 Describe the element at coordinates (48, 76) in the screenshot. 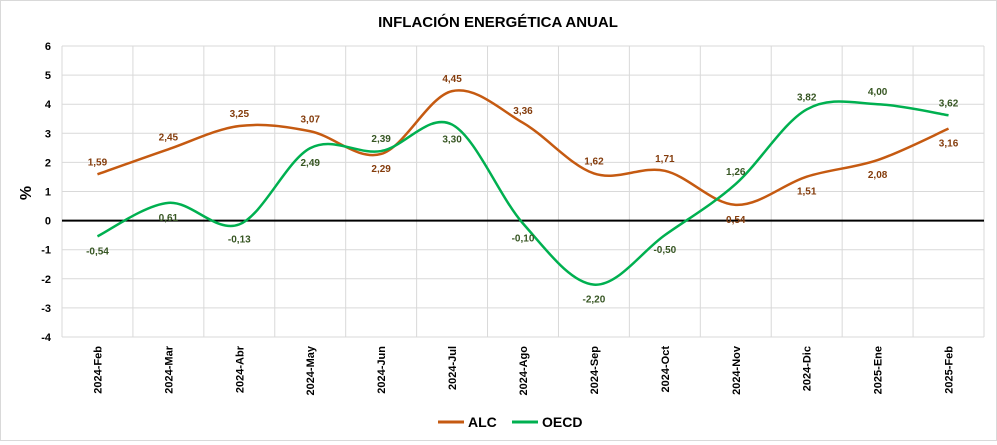

I see `y-tick-label: 5` at that location.